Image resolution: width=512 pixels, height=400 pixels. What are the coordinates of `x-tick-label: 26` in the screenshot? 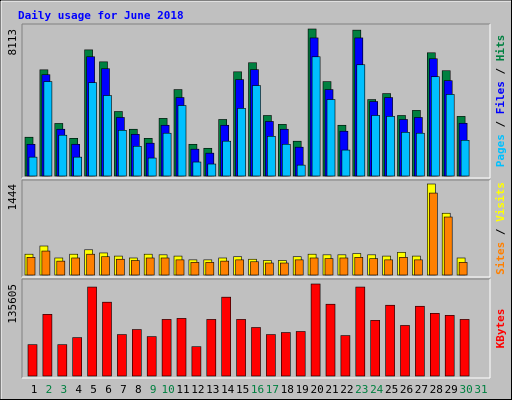 It's located at (406, 389).